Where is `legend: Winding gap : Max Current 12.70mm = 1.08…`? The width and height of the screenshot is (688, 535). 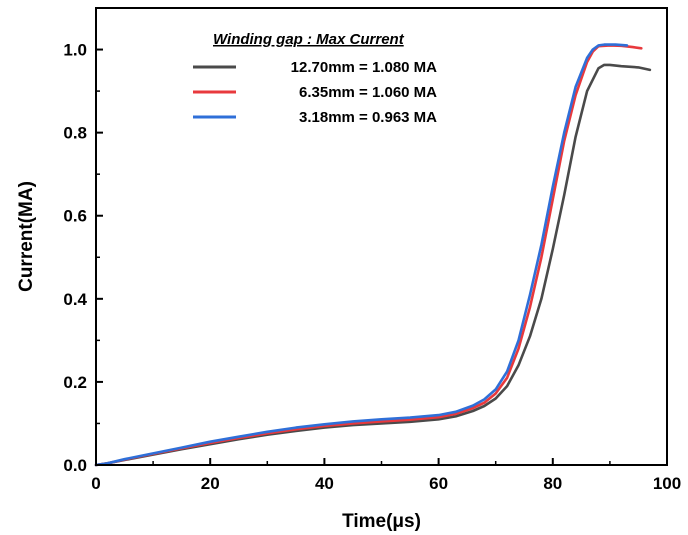
legend: Winding gap : Max Current 12.70mm = 1.08… is located at coordinates (315, 78).